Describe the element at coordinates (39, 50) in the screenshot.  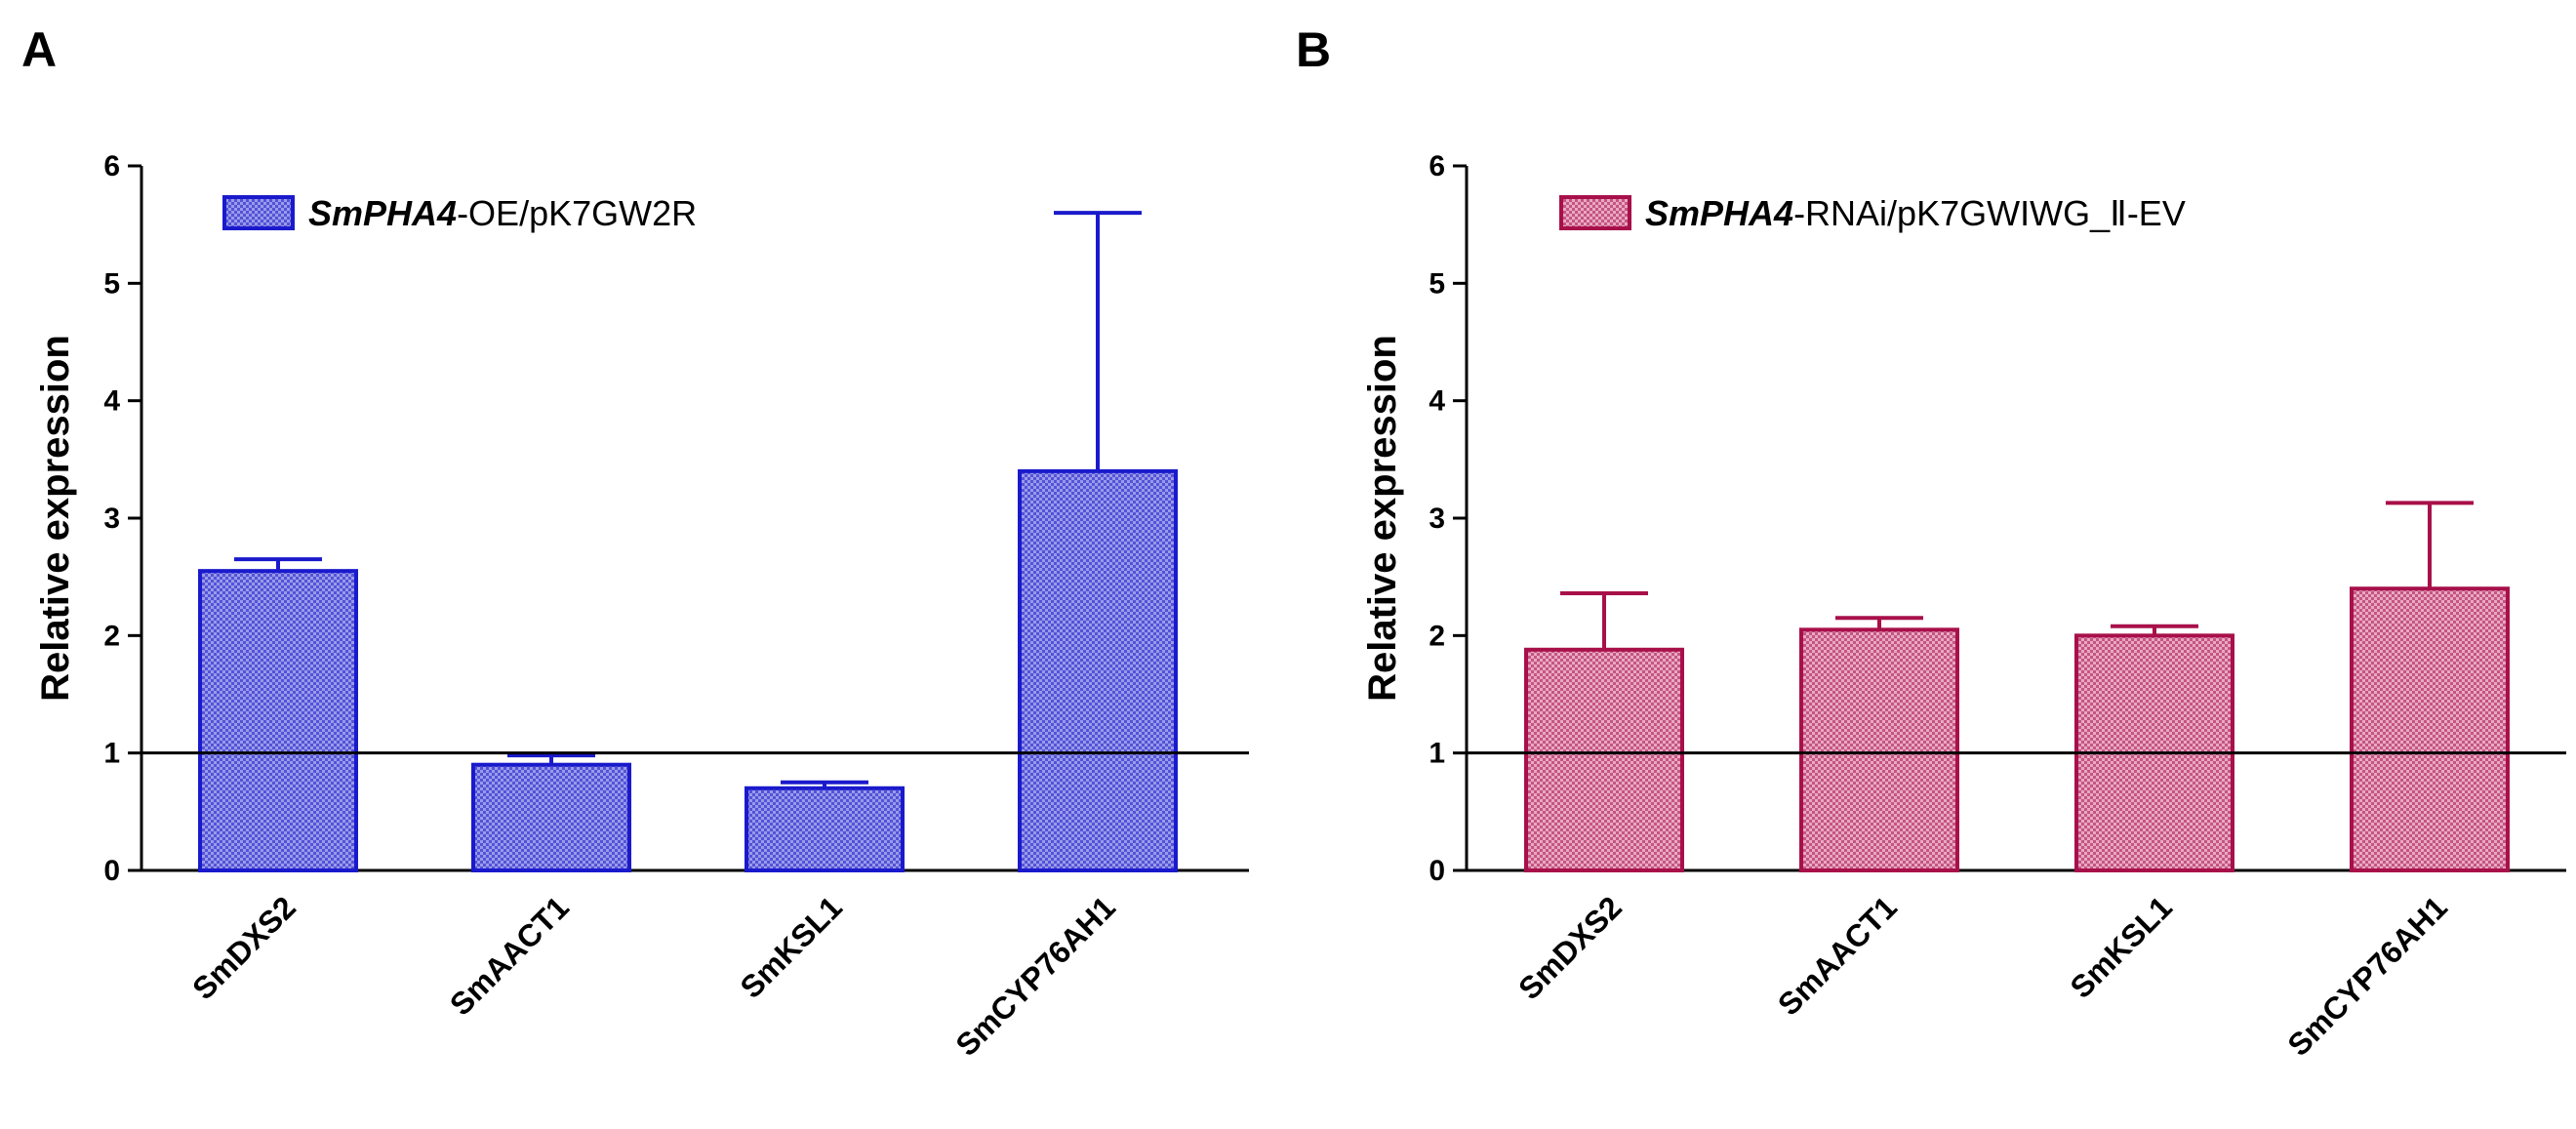
I see `panel-letter: A` at that location.